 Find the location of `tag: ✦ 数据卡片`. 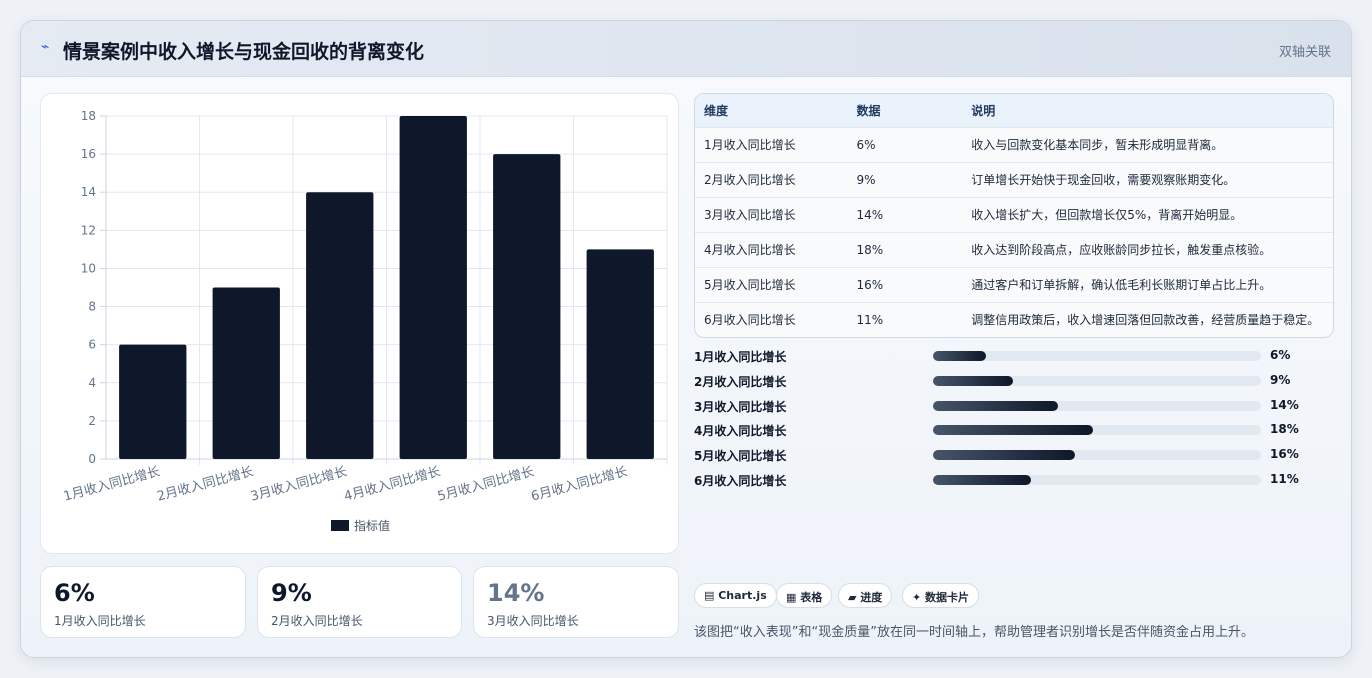

tag: ✦ 数据卡片 is located at coordinates (941, 595).